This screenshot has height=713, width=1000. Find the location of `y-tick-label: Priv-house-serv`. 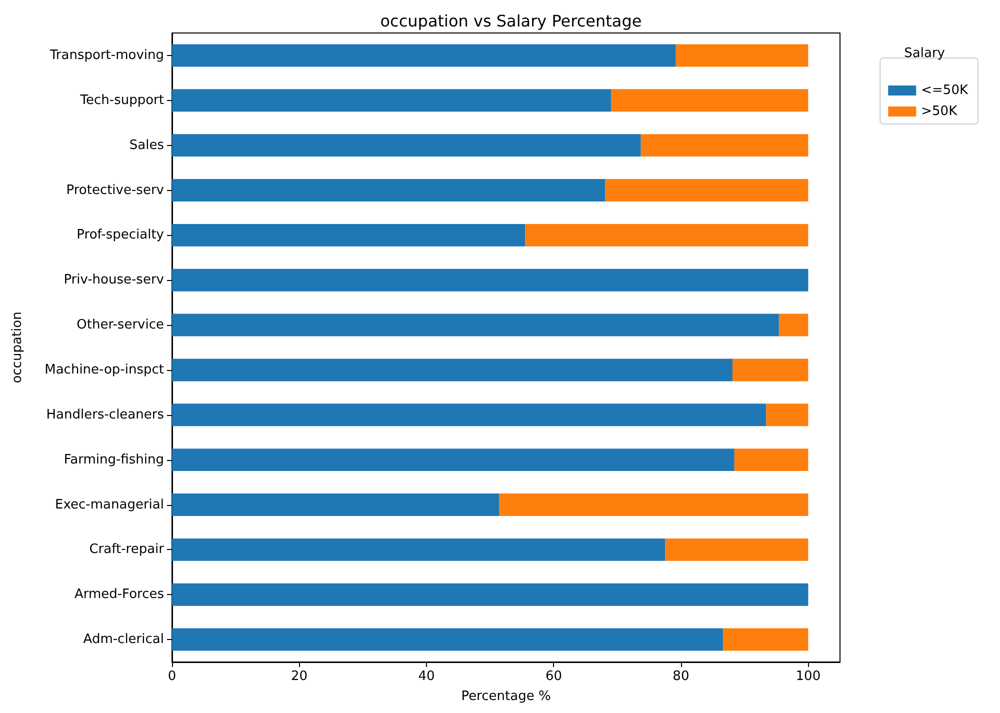

y-tick-label: Priv-house-serv is located at coordinates (114, 280).